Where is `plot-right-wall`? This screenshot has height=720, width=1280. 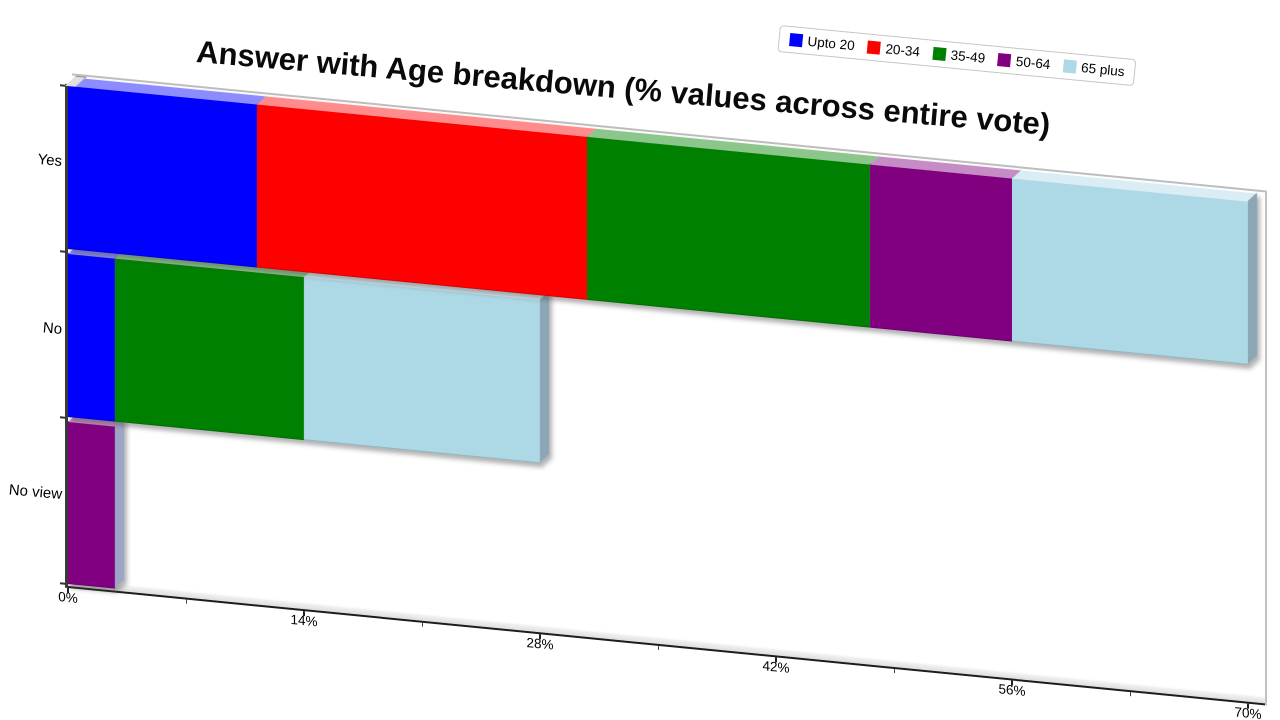 plot-right-wall is located at coordinates (1266, 448).